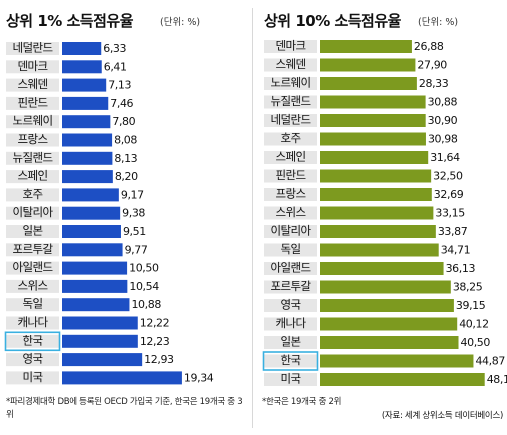 The width and height of the screenshot is (507, 435). Describe the element at coordinates (114, 48) in the screenshot. I see `value-label: 6,33` at that location.